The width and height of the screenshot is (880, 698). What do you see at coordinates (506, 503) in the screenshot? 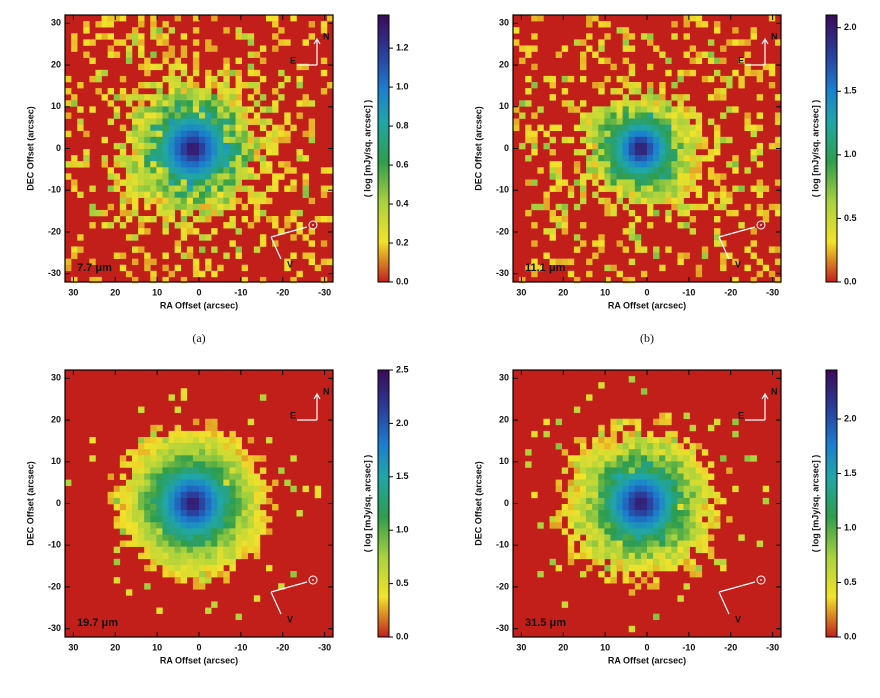
I see `y-tick-label: 0` at bounding box center [506, 503].